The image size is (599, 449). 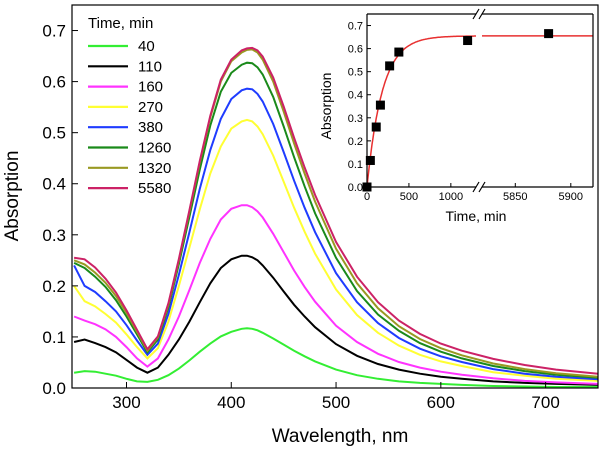 I want to click on inset-fit-curve-group, so click(x=479, y=111).